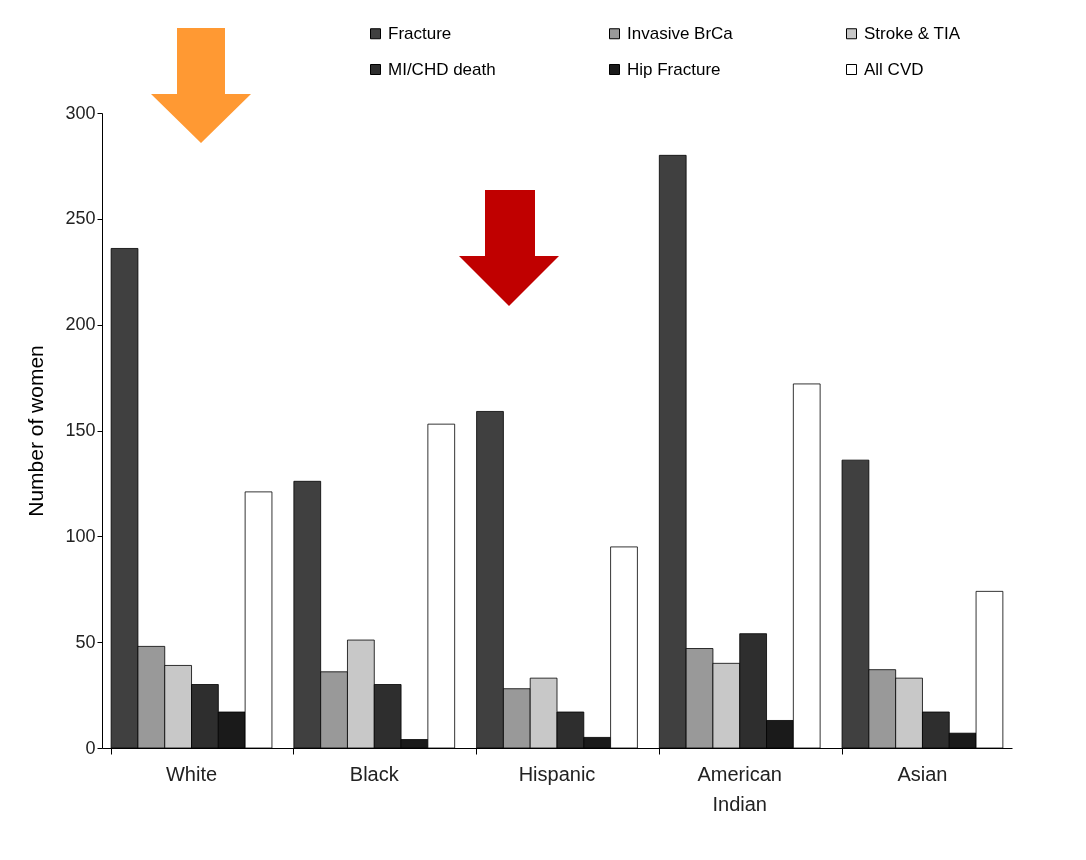  What do you see at coordinates (80, 218) in the screenshot?
I see `y-tick-label: 250` at bounding box center [80, 218].